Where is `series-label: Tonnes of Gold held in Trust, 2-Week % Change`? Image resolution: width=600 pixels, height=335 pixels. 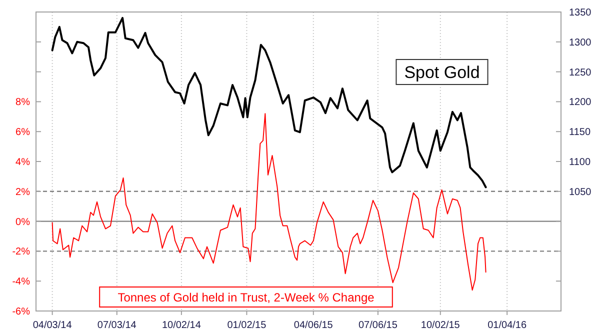 series-label: Tonnes of Gold held in Trust, 2-Week % Change is located at coordinates (246, 297).